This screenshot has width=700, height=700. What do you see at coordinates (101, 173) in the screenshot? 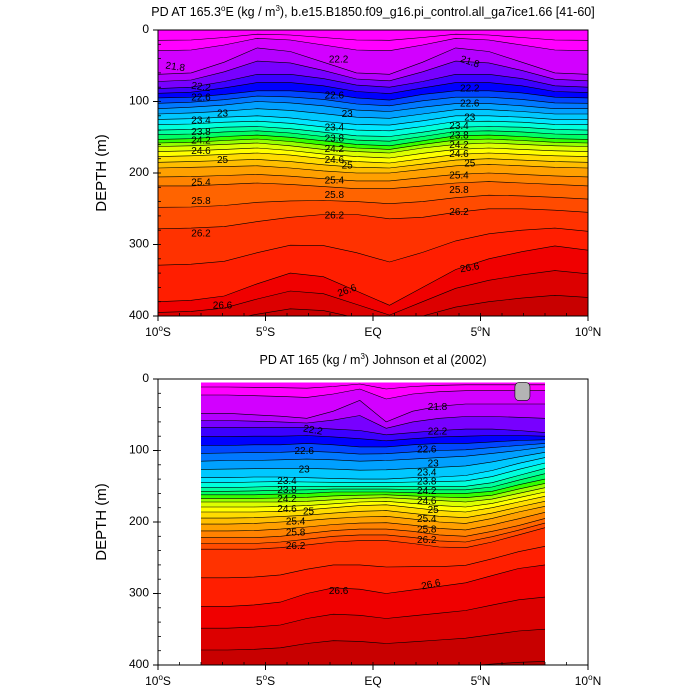
I see `y-axis-label: DEPTH (m)` at bounding box center [101, 173].